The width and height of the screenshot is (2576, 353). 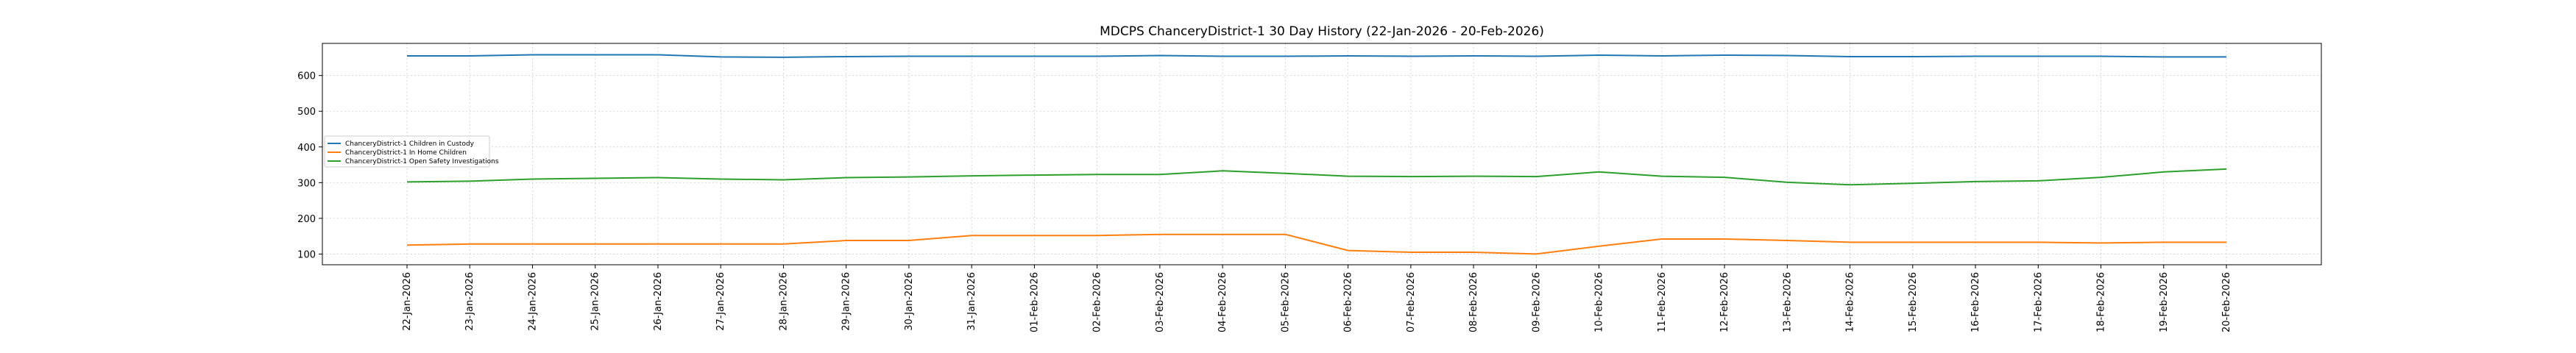 I want to click on legend-label-1: ChanceryDistrict-1 Children in Custody, so click(x=410, y=144).